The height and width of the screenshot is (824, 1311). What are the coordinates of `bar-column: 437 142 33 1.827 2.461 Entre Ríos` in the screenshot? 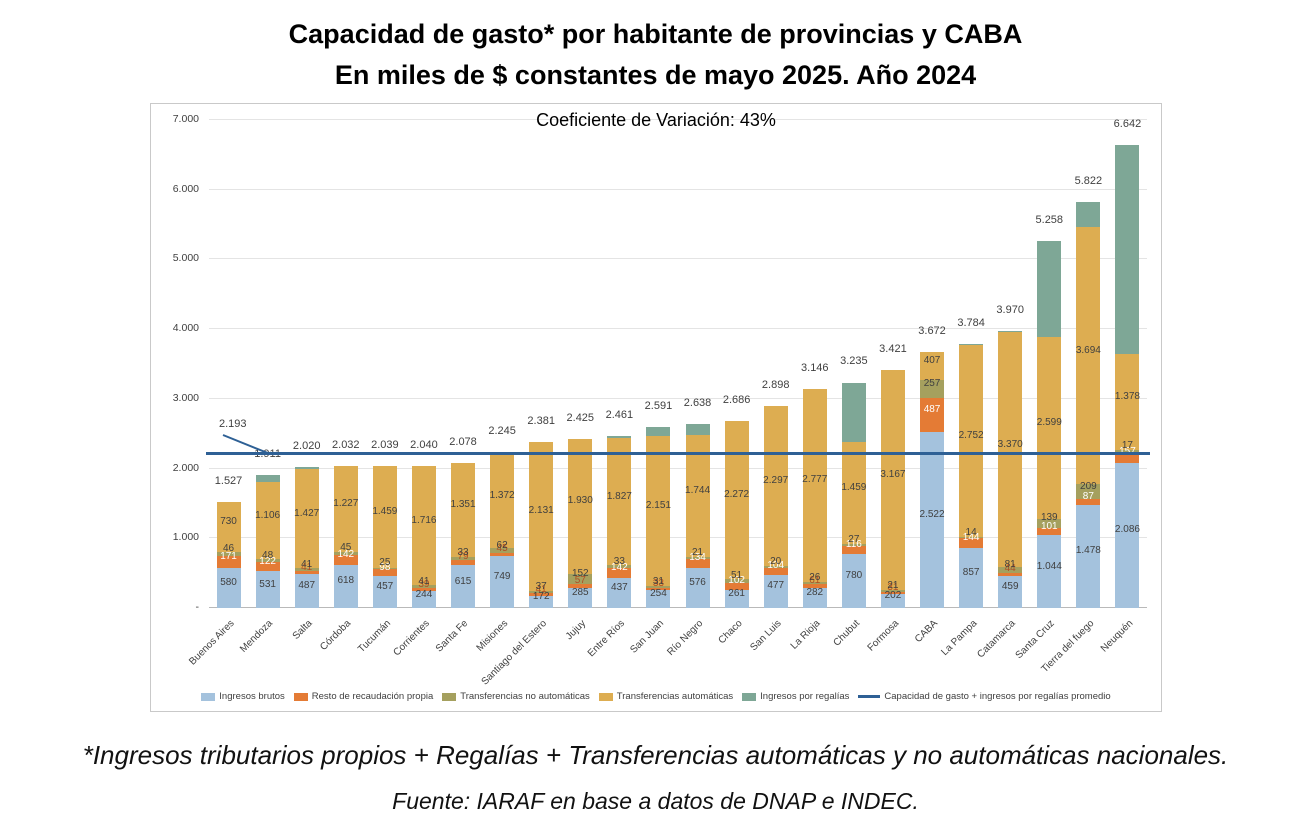 It's located at (612, 389).